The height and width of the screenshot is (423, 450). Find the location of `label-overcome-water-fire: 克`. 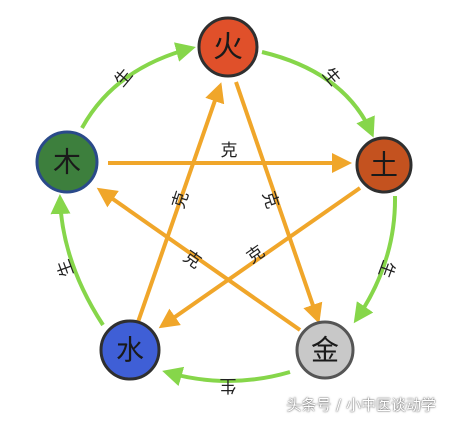

label-overcome-water-fire: 克 is located at coordinates (181, 200).